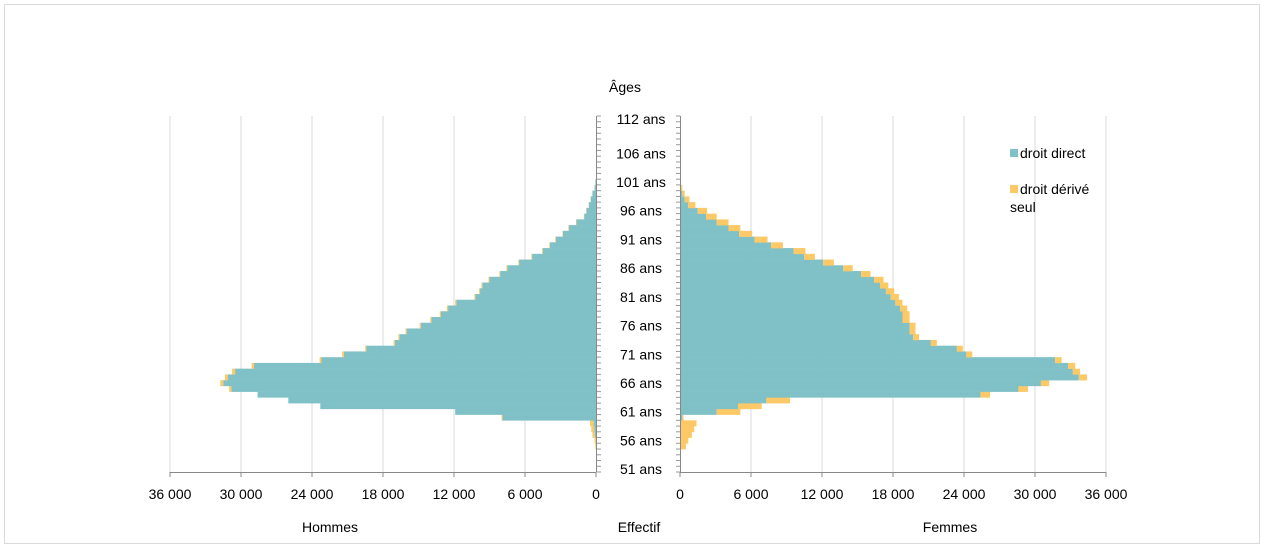 Image resolution: width=1264 pixels, height=545 pixels. I want to click on age-tick-label: 61 ans, so click(641, 412).